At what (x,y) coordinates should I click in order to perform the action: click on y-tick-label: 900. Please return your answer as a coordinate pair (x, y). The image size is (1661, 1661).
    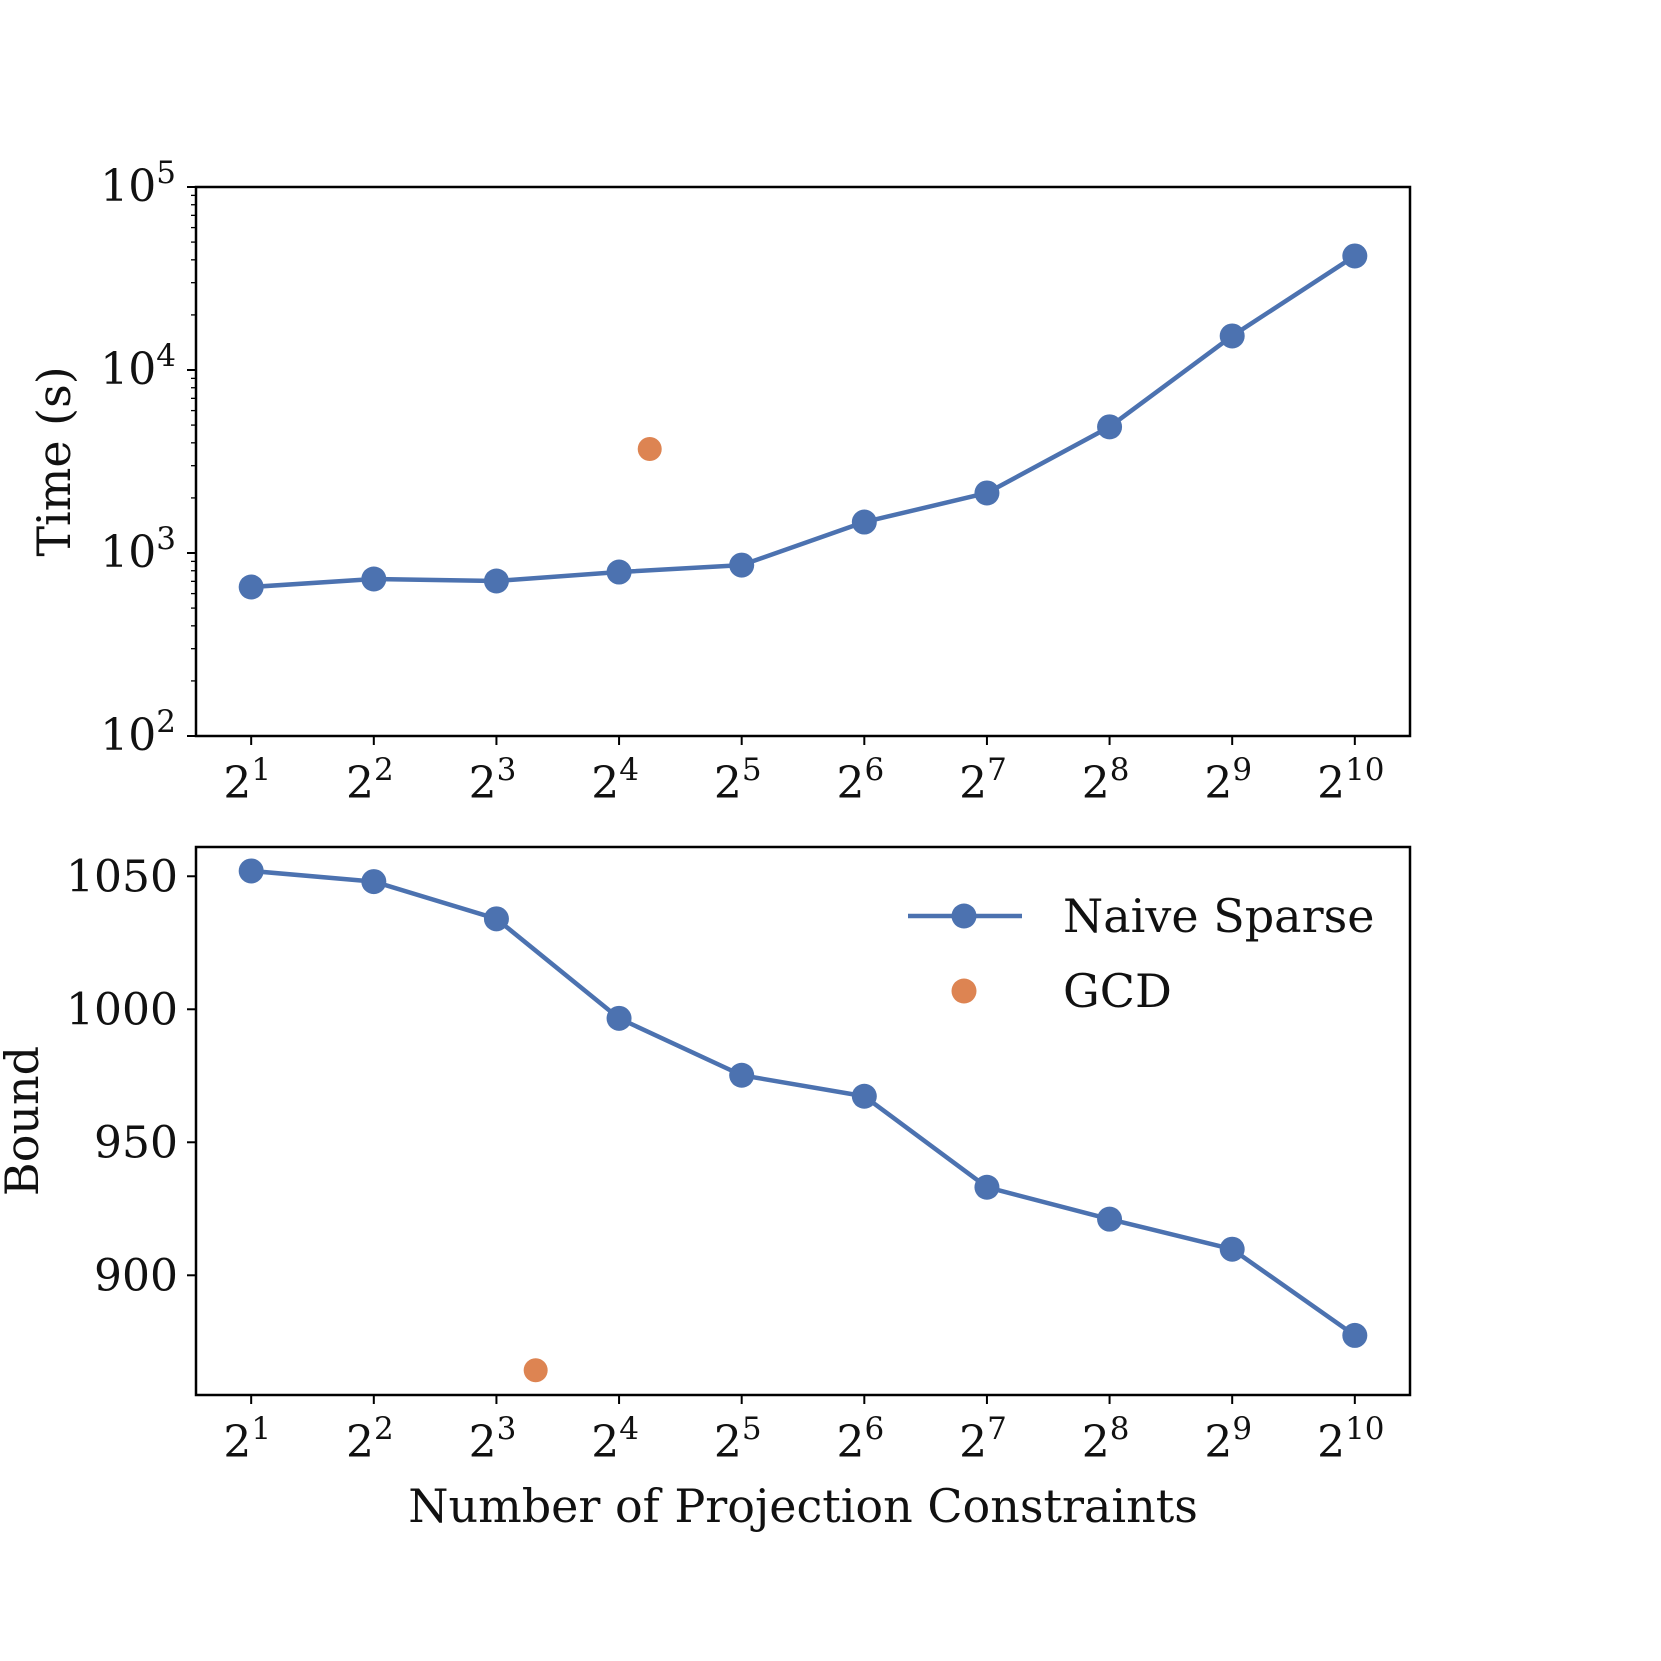
    Looking at the image, I should click on (136, 1275).